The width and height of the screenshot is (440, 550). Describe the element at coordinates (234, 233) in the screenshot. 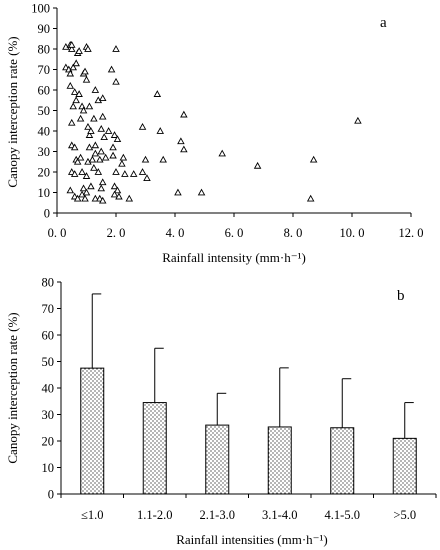

I see `x-tick-label: 6. 0` at that location.